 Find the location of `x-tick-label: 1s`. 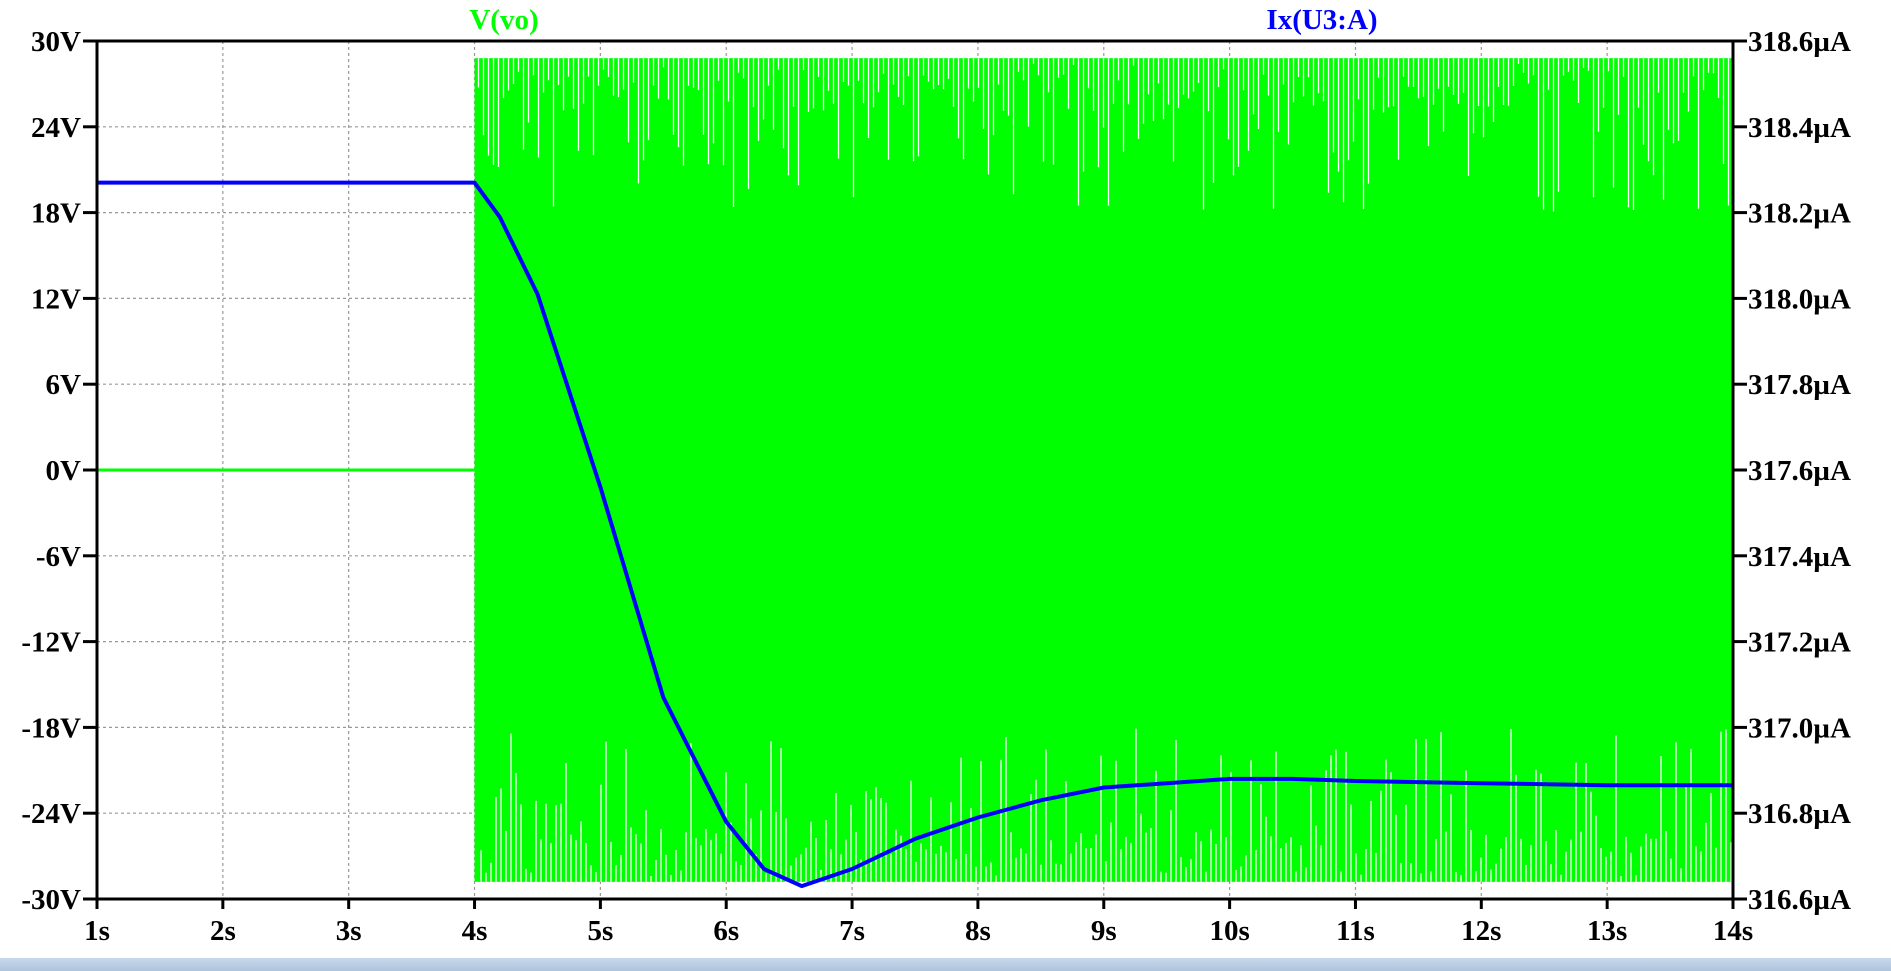

x-tick-label: 1s is located at coordinates (97, 931).